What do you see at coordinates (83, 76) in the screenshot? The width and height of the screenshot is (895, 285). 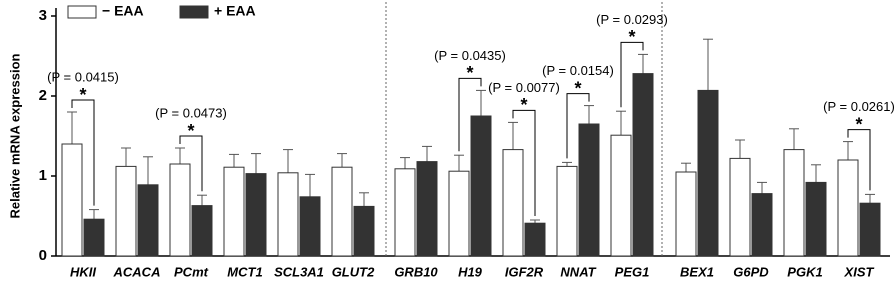 I see `p-value: (P = 0.0415)` at bounding box center [83, 76].